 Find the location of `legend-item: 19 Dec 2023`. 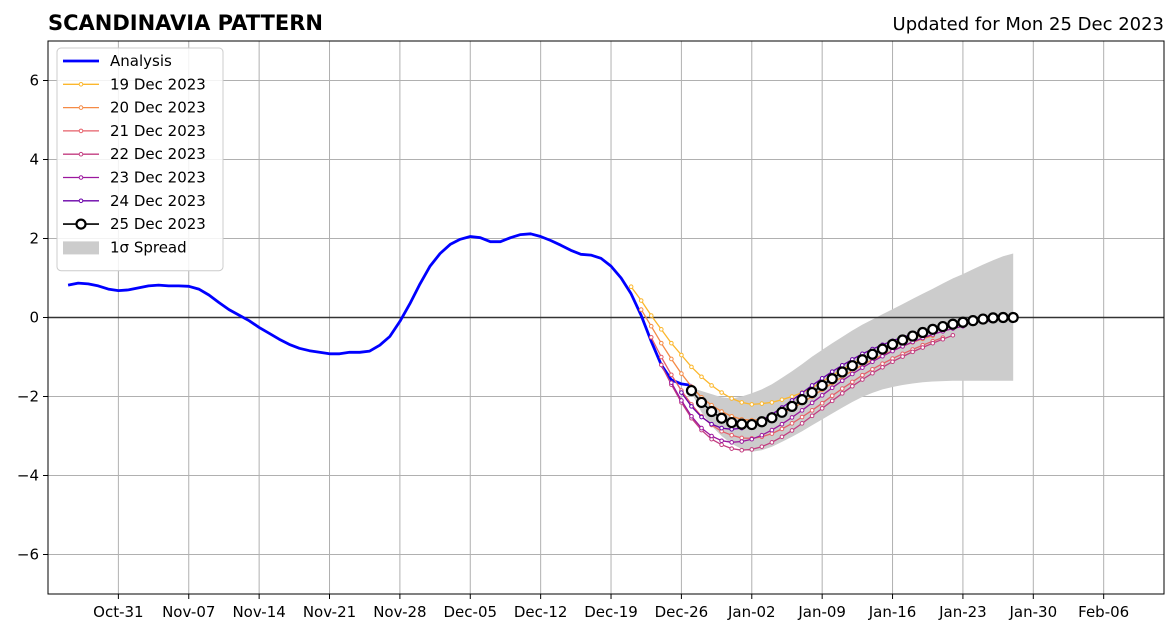

legend-item: 19 Dec 2023 is located at coordinates (134, 84).